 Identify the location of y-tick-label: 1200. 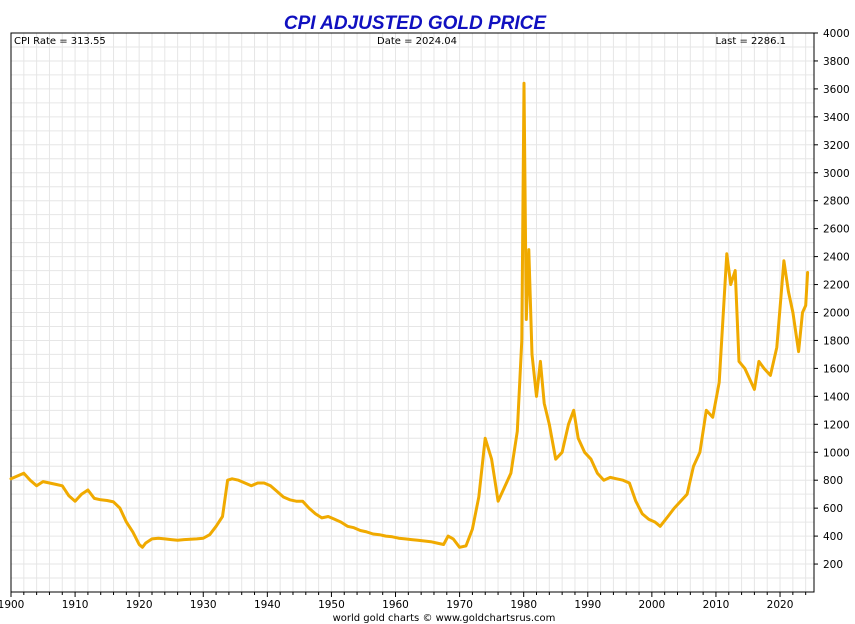
(836, 425).